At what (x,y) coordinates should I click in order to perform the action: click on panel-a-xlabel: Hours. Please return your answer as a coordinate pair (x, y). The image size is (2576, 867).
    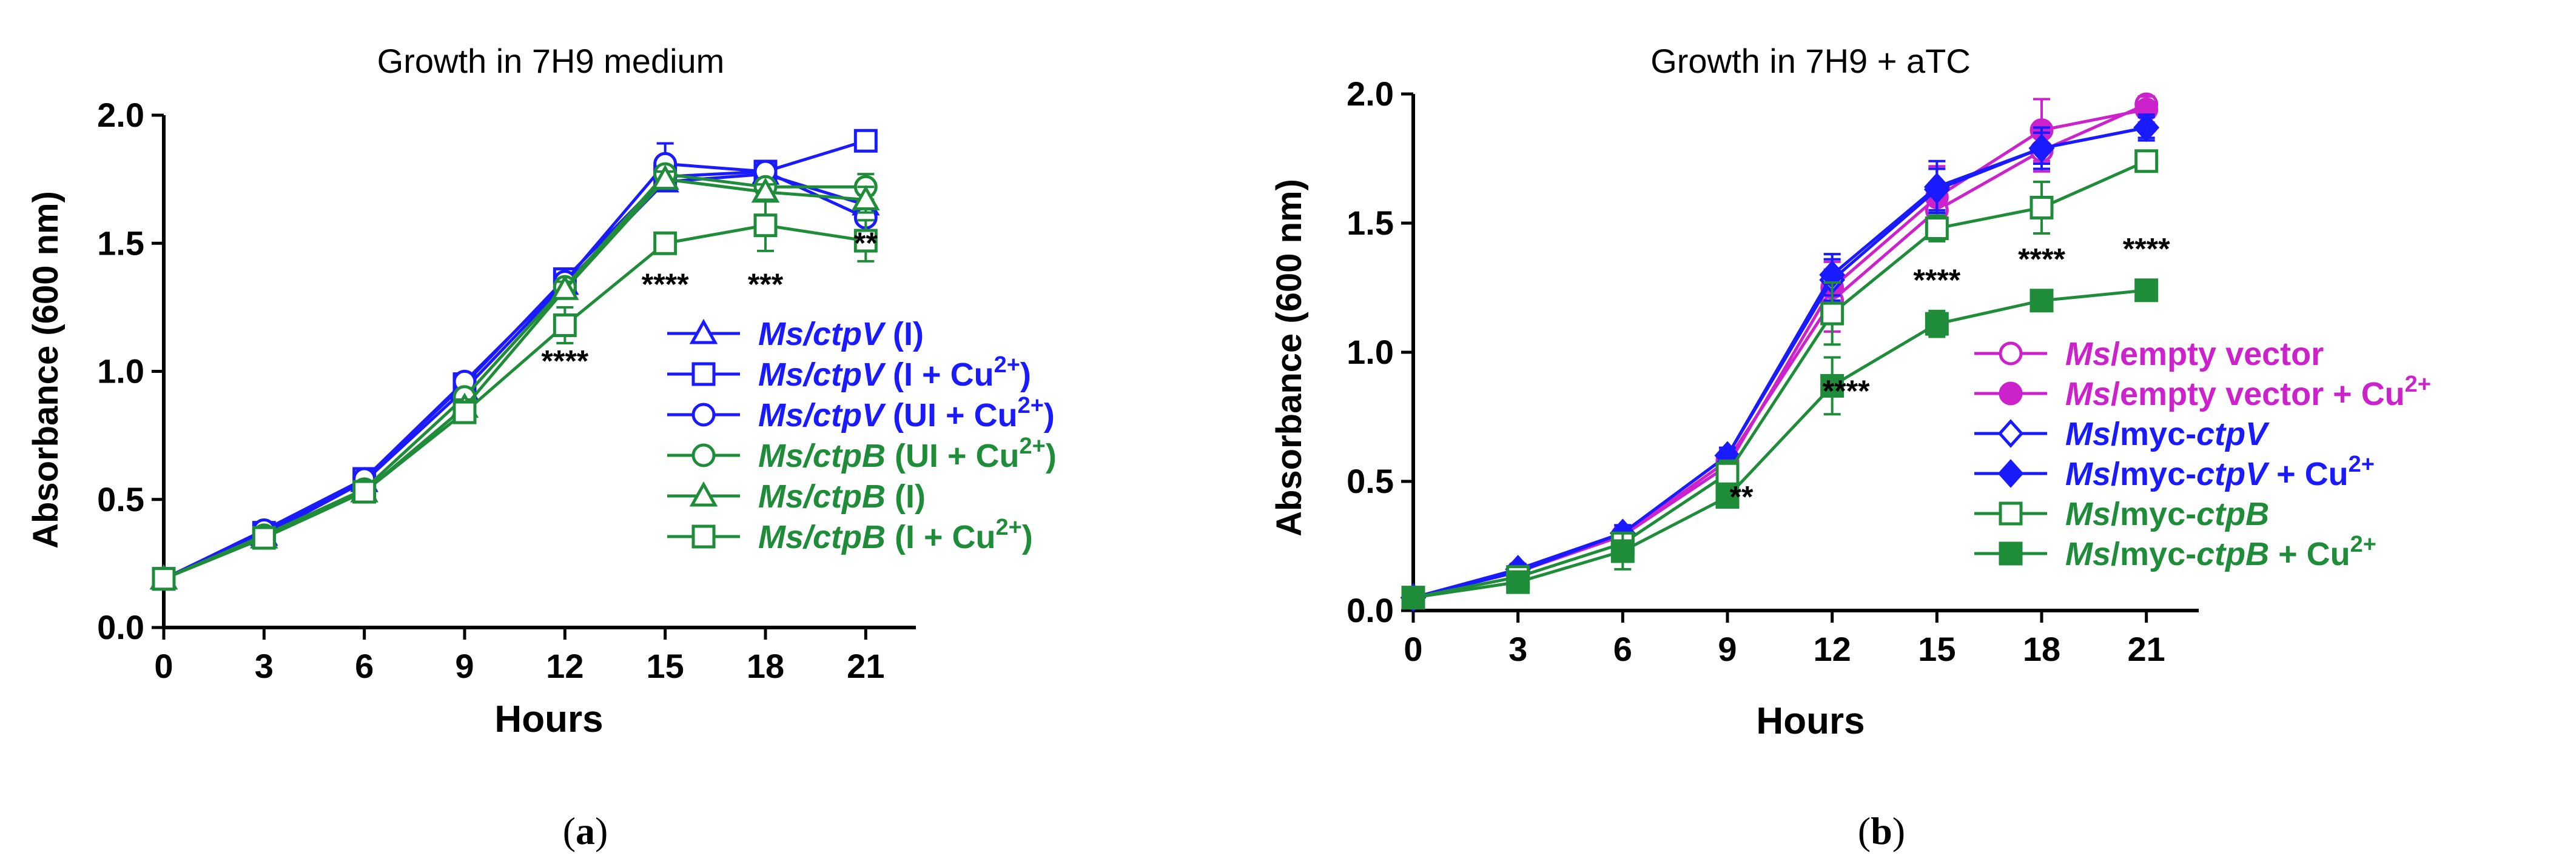
    Looking at the image, I should click on (548, 719).